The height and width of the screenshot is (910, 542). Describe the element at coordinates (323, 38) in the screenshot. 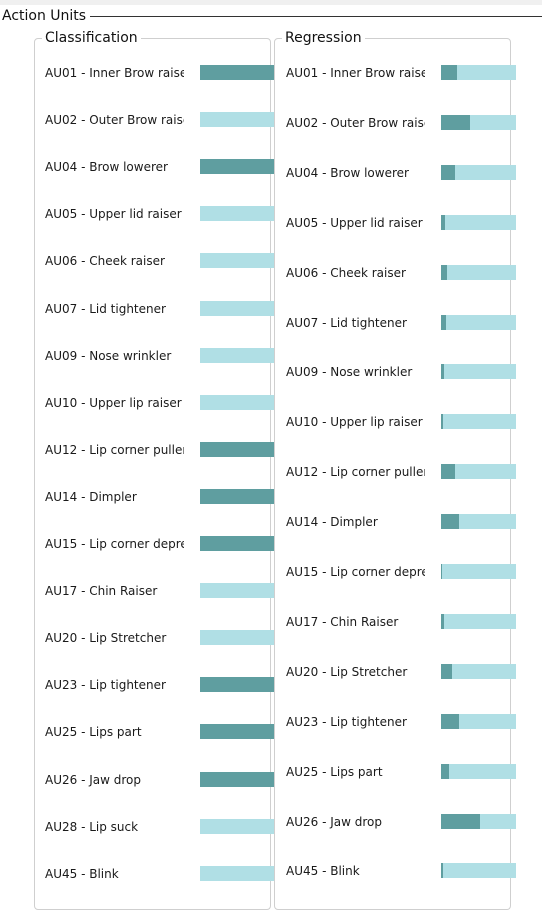

I see `regression-title: Regression` at that location.